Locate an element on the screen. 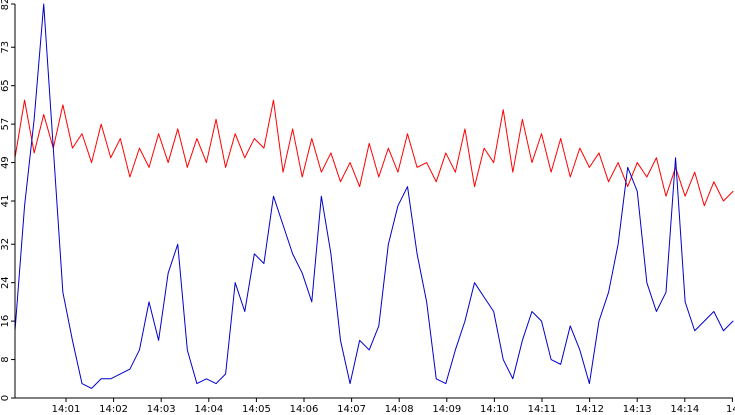 Image resolution: width=735 pixels, height=415 pixels. x-tick-label-5: 14:06 is located at coordinates (304, 409).